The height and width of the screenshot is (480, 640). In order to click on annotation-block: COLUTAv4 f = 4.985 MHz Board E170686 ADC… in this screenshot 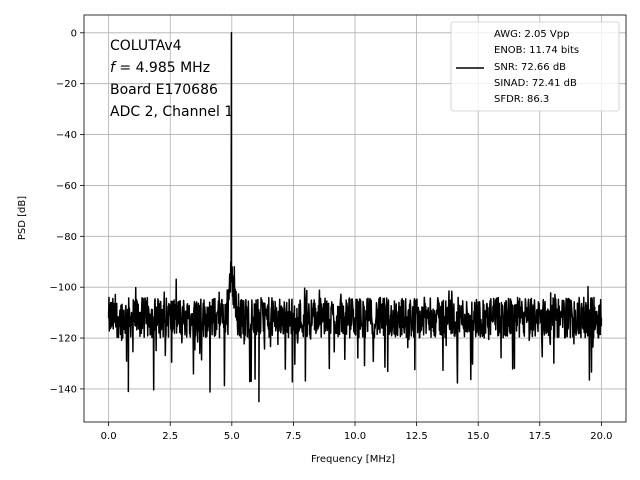, I will do `click(171, 79)`.